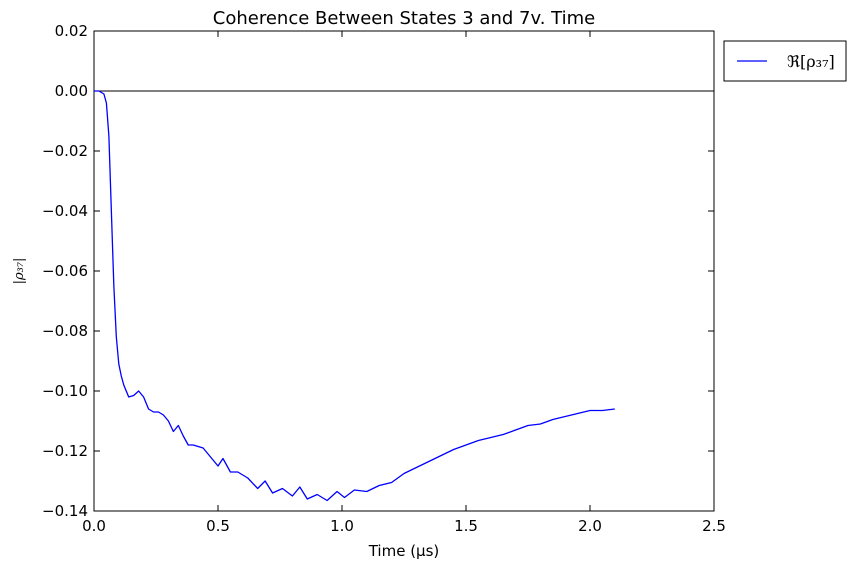 This screenshot has height=573, width=856. I want to click on y-tick-label: 0.00, so click(71, 91).